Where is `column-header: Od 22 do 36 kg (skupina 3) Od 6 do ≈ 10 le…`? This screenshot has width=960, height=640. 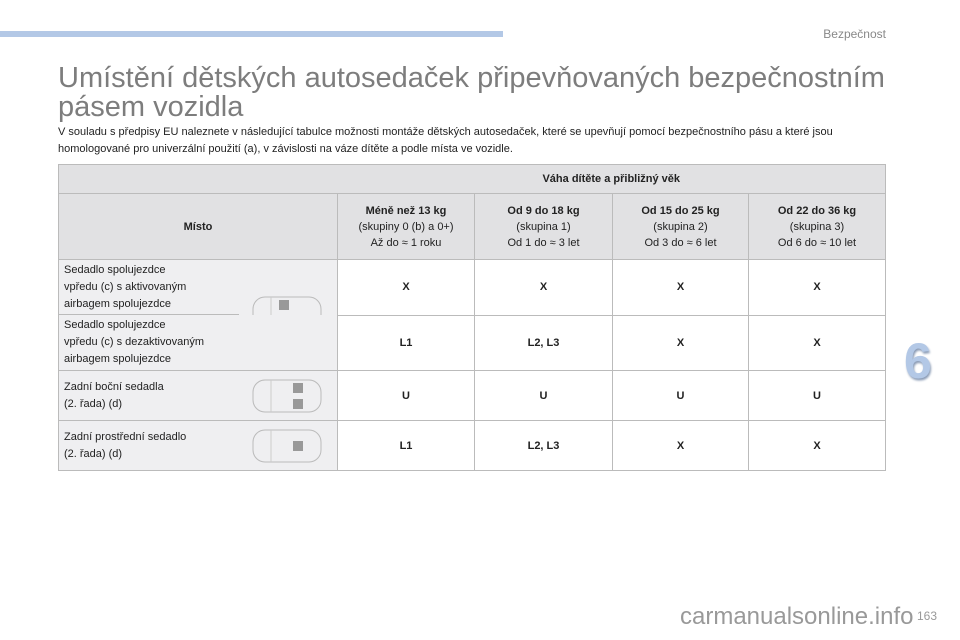
column-header: Od 22 do 36 kg (skupina 3) Od 6 do ≈ 10 le… is located at coordinates (817, 226).